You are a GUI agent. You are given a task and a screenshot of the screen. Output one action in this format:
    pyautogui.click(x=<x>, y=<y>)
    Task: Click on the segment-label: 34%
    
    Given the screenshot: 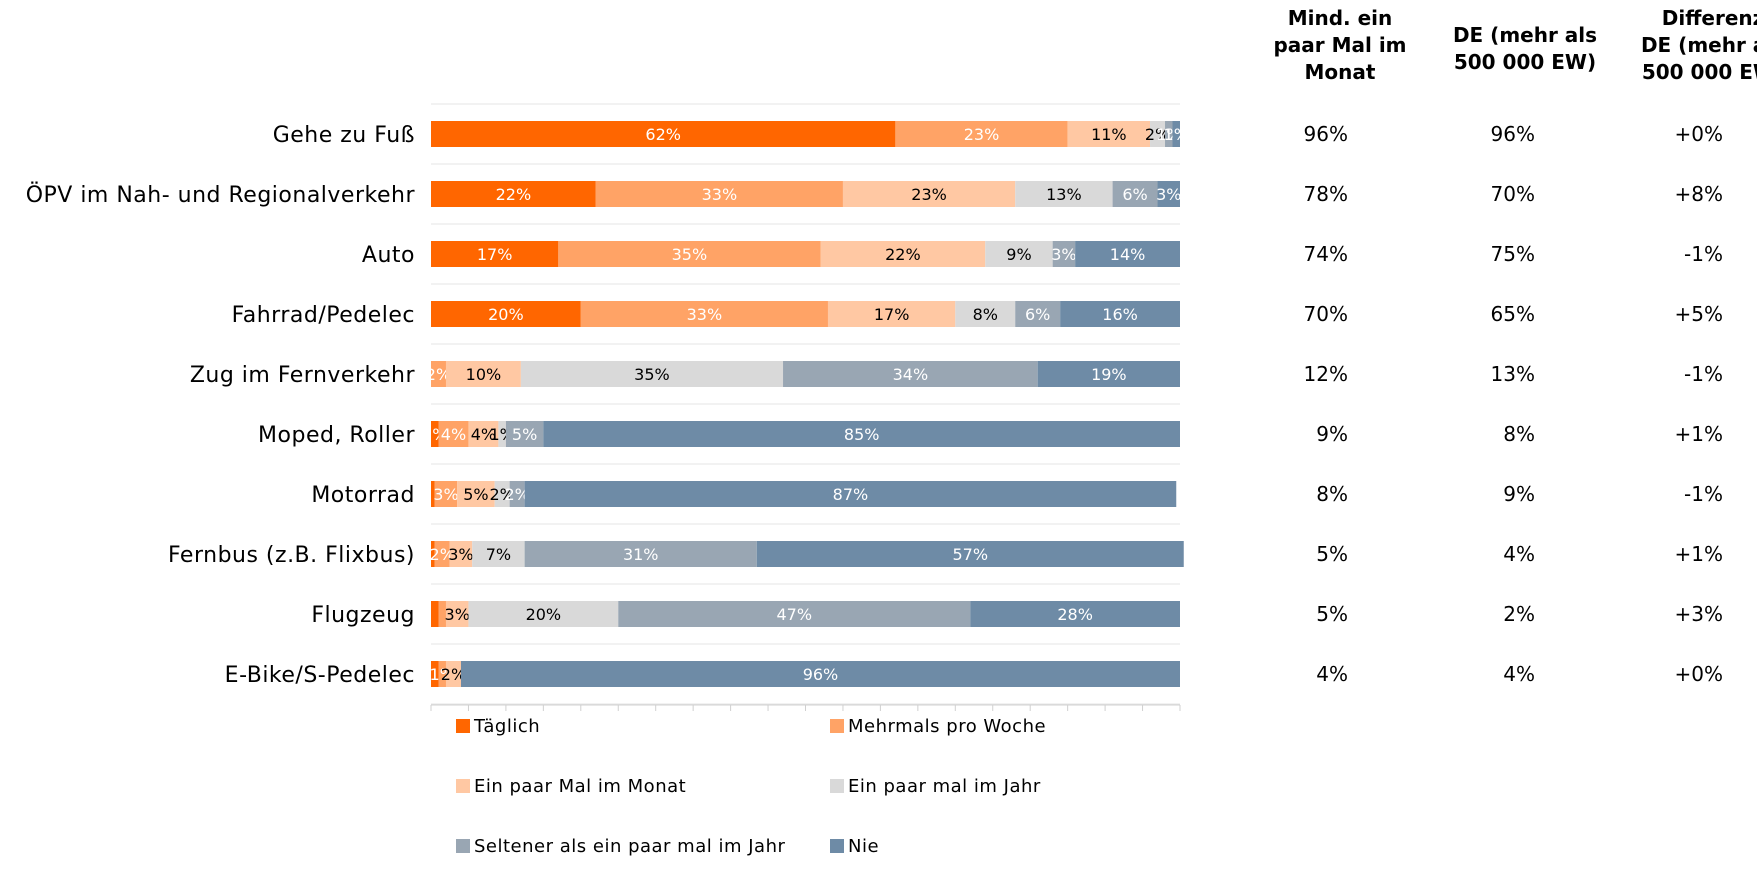 What is the action you would take?
    pyautogui.click(x=911, y=374)
    